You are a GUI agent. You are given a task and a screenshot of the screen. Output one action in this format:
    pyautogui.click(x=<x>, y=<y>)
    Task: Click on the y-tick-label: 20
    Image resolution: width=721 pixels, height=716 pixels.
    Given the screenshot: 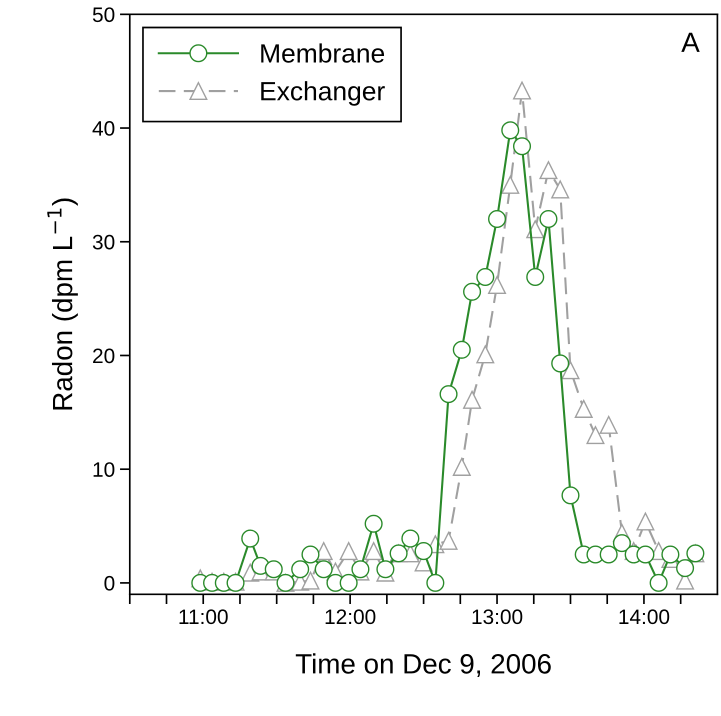 What is the action you would take?
    pyautogui.click(x=103, y=356)
    